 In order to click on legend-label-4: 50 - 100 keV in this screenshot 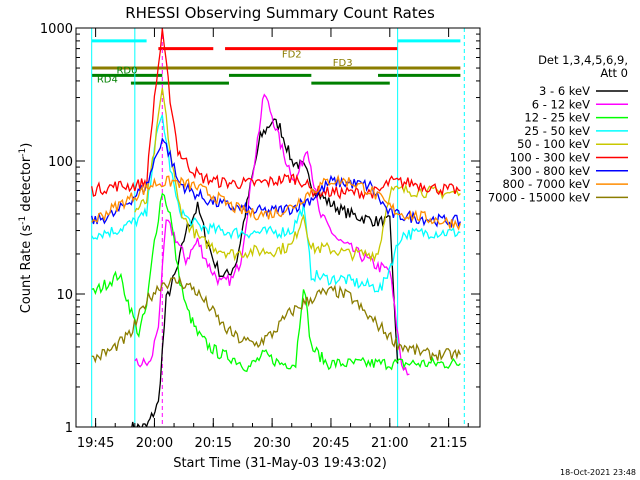, I will do `click(553, 144)`.